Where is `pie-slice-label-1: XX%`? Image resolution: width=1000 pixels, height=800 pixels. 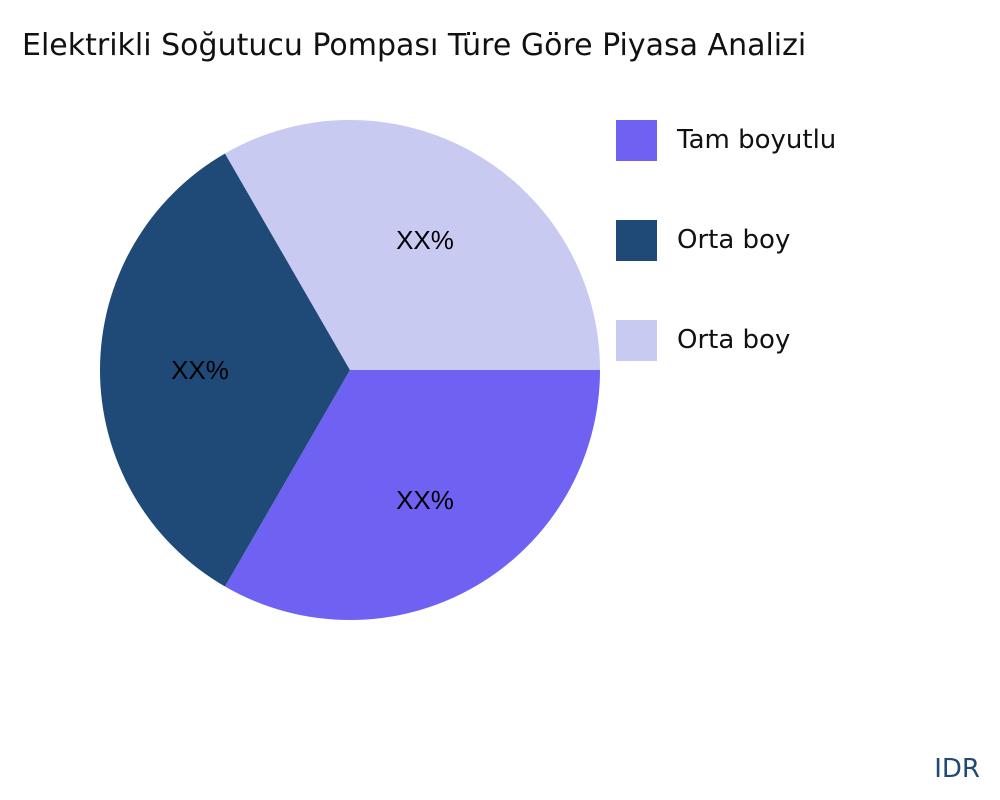 pie-slice-label-1: XX% is located at coordinates (200, 370).